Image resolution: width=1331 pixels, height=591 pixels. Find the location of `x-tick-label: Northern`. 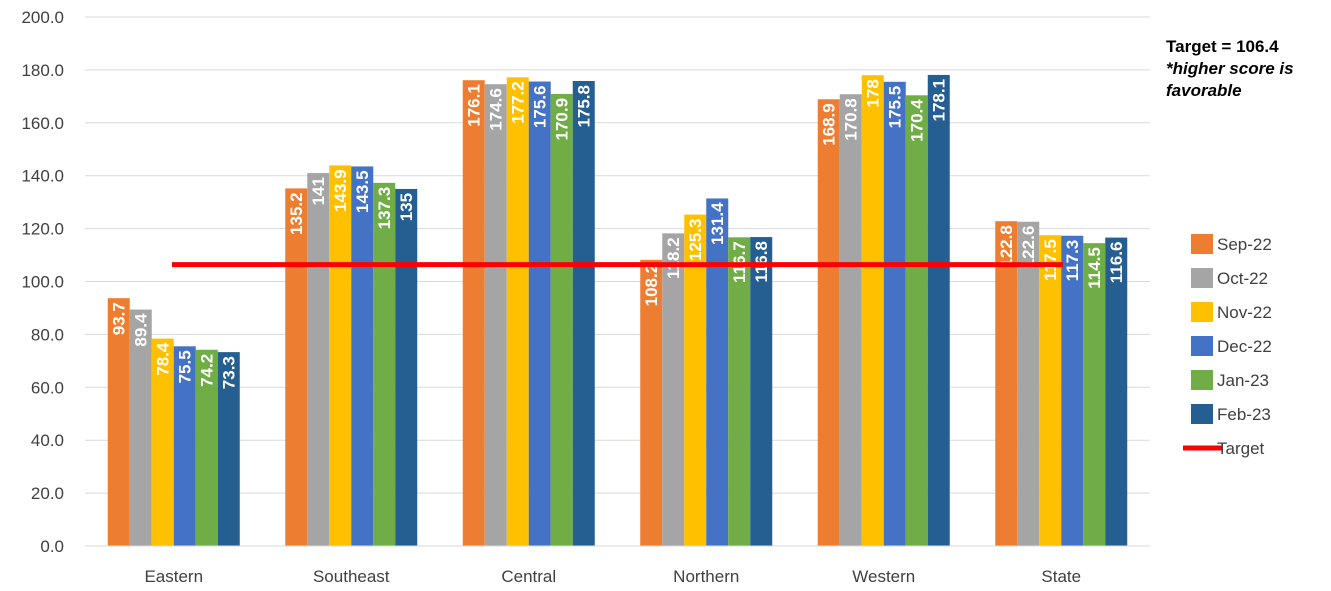

x-tick-label: Northern is located at coordinates (706, 576).